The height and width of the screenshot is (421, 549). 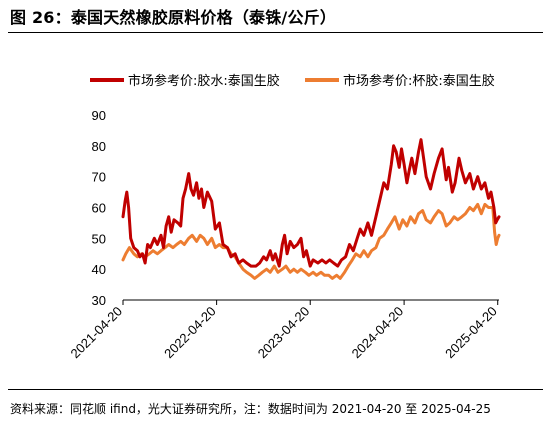 I want to click on y-tick-label: 80, so click(x=99, y=146).